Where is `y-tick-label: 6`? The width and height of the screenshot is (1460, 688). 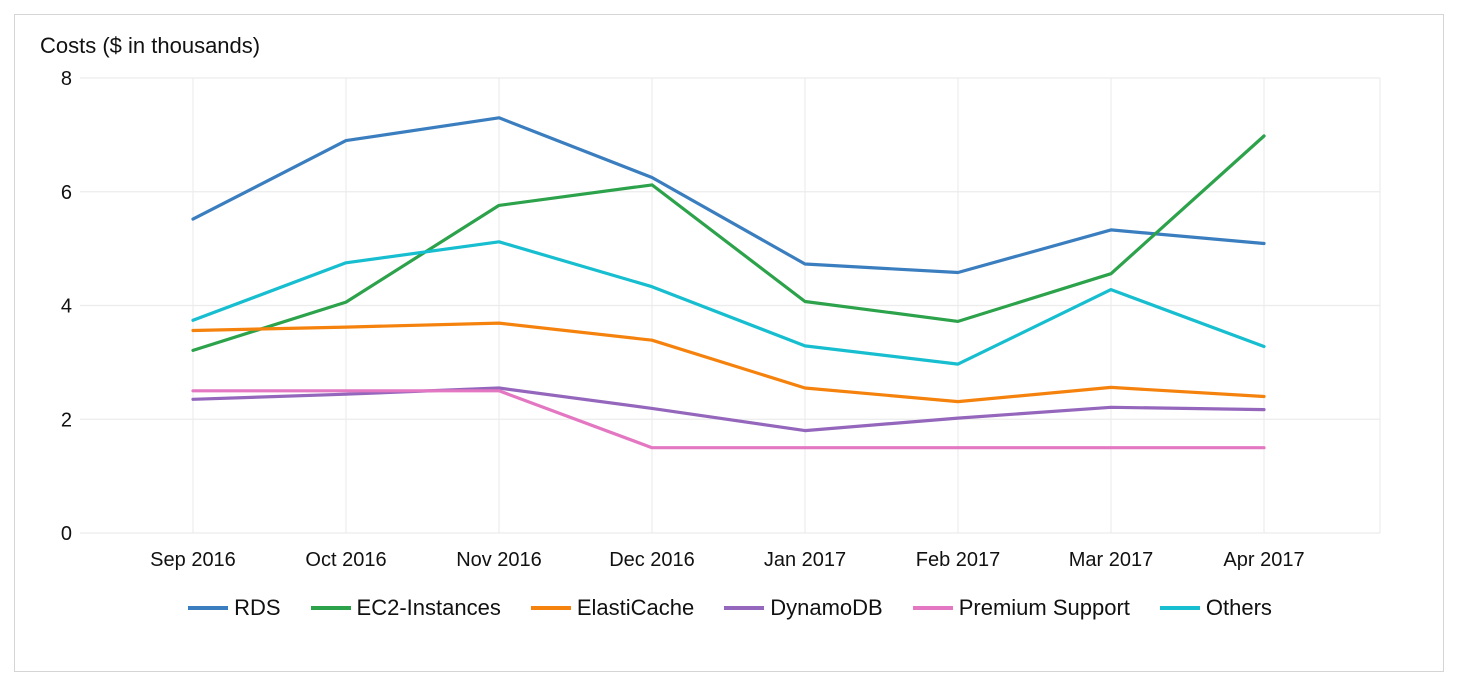
y-tick-label: 6 is located at coordinates (66, 193).